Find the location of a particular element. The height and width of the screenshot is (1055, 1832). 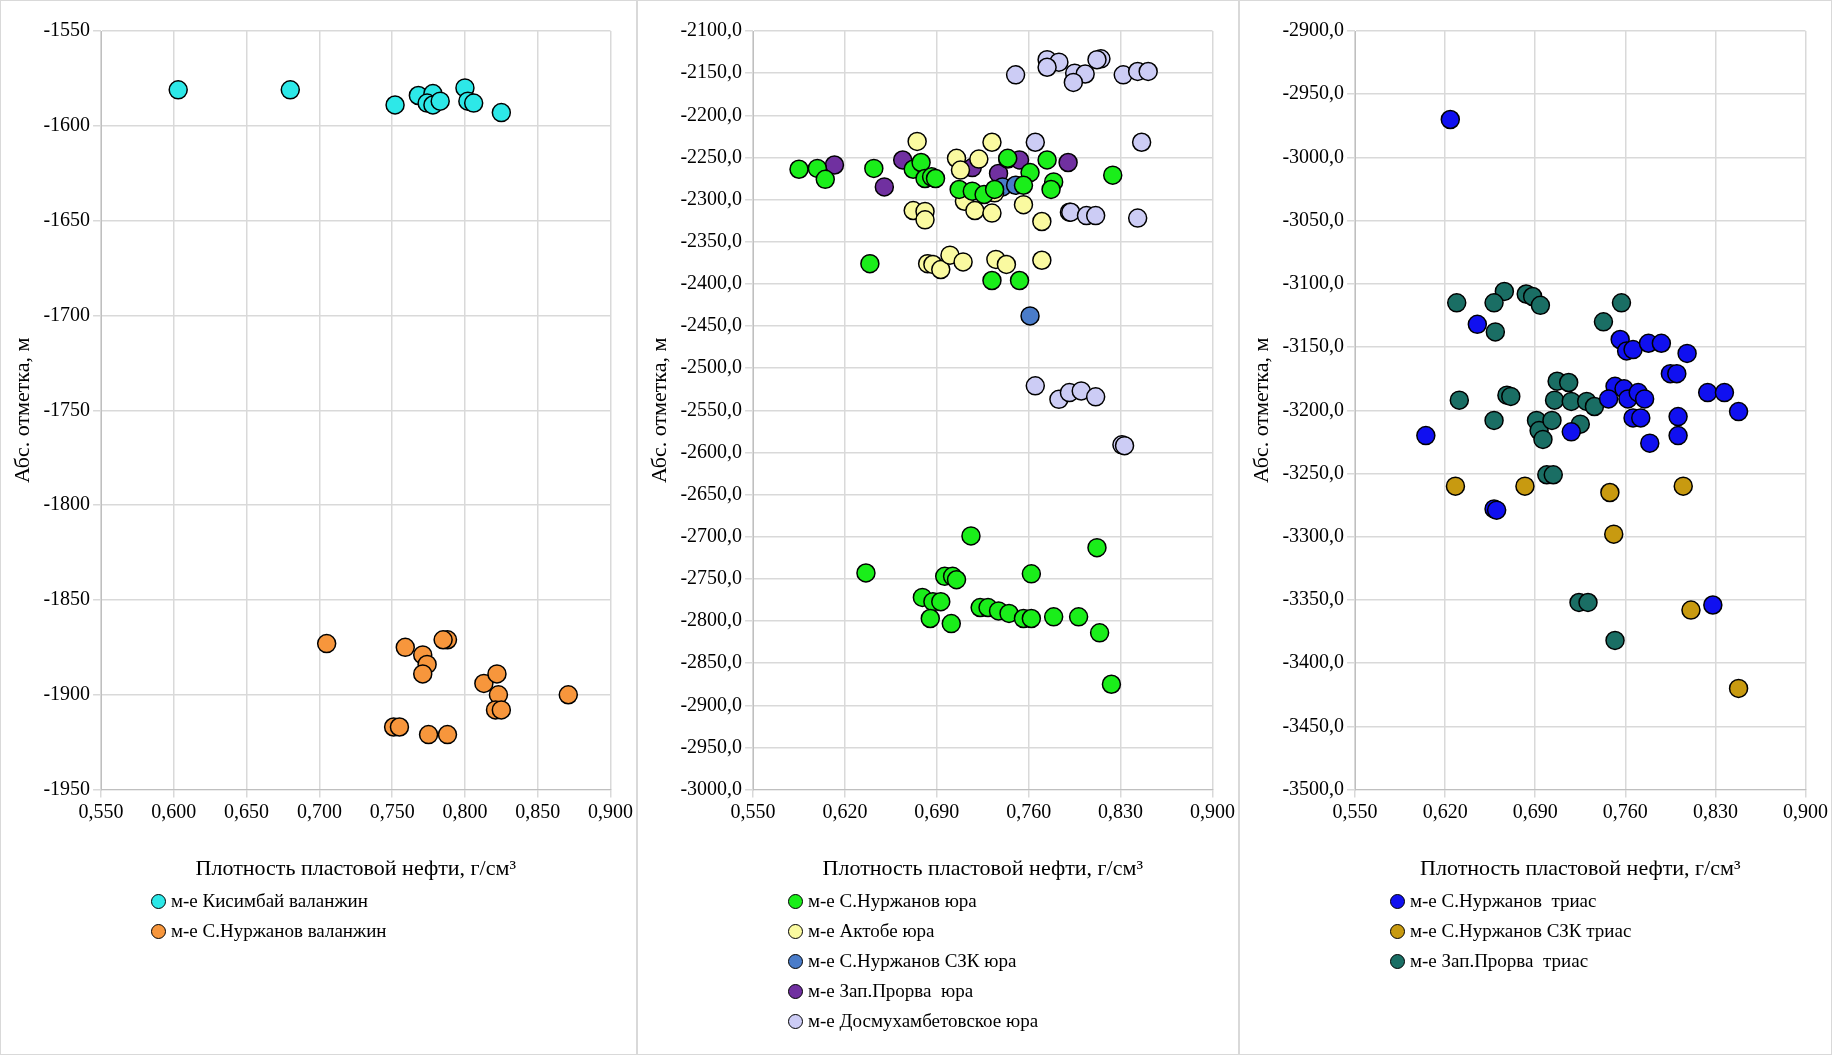

legend-label: м-е Зап.Прорва триас is located at coordinates (1499, 961).